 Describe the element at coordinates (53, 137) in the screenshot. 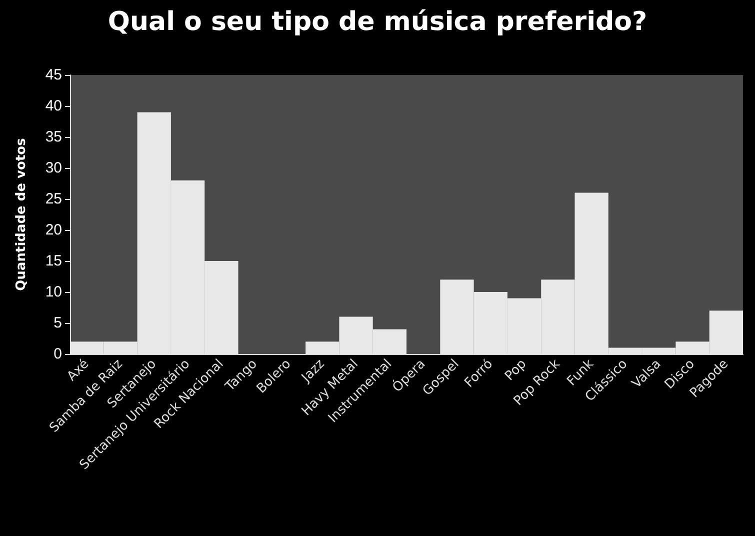

I see `y-tick-label: 35` at that location.